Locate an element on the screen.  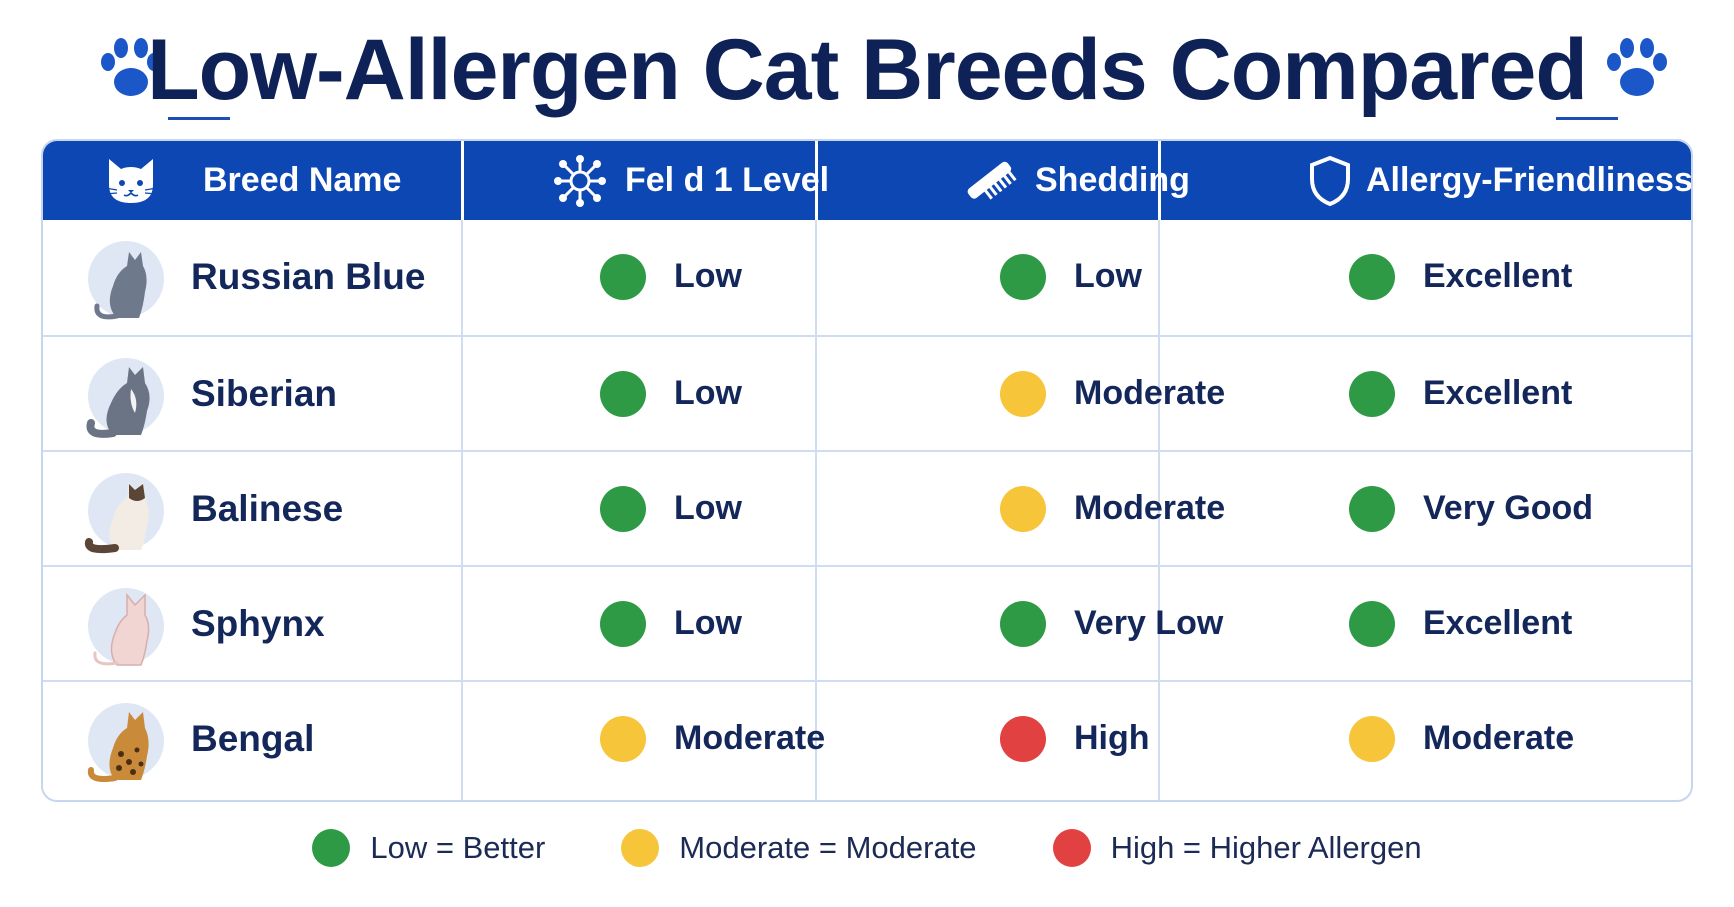
column-header-friendliness: Allergy-Friendliness is located at coordinates (1500, 180).